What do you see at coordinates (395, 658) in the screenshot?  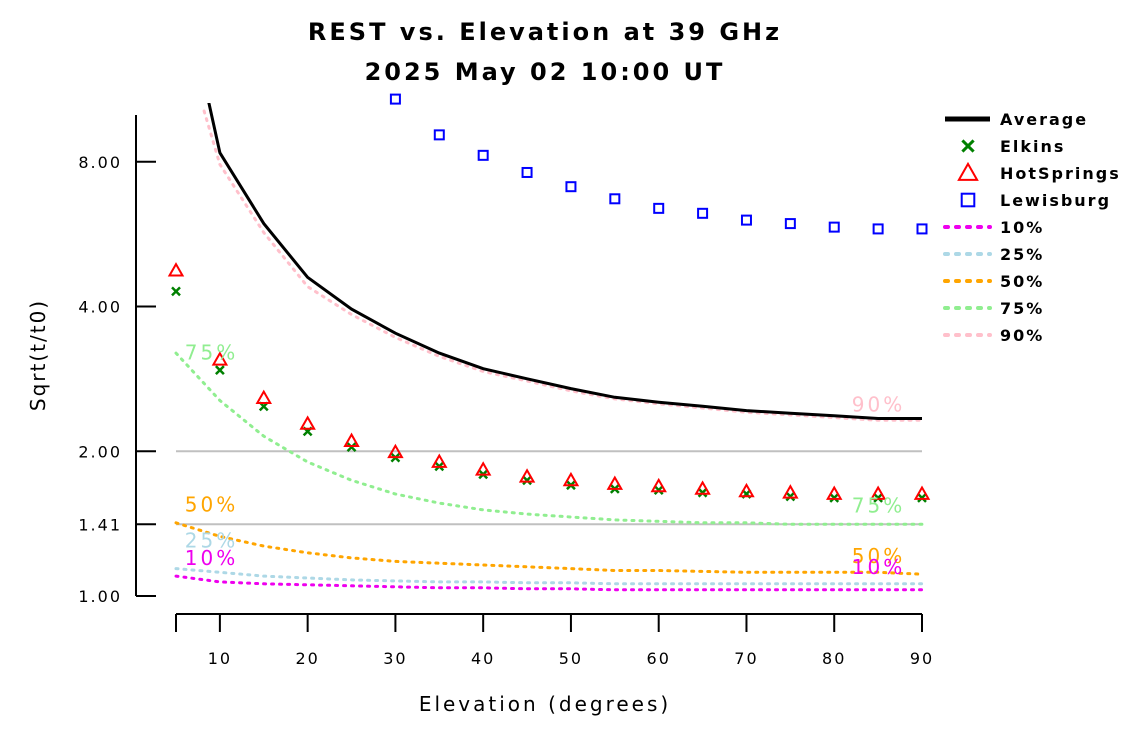 I see `x-tick-label: 30` at bounding box center [395, 658].